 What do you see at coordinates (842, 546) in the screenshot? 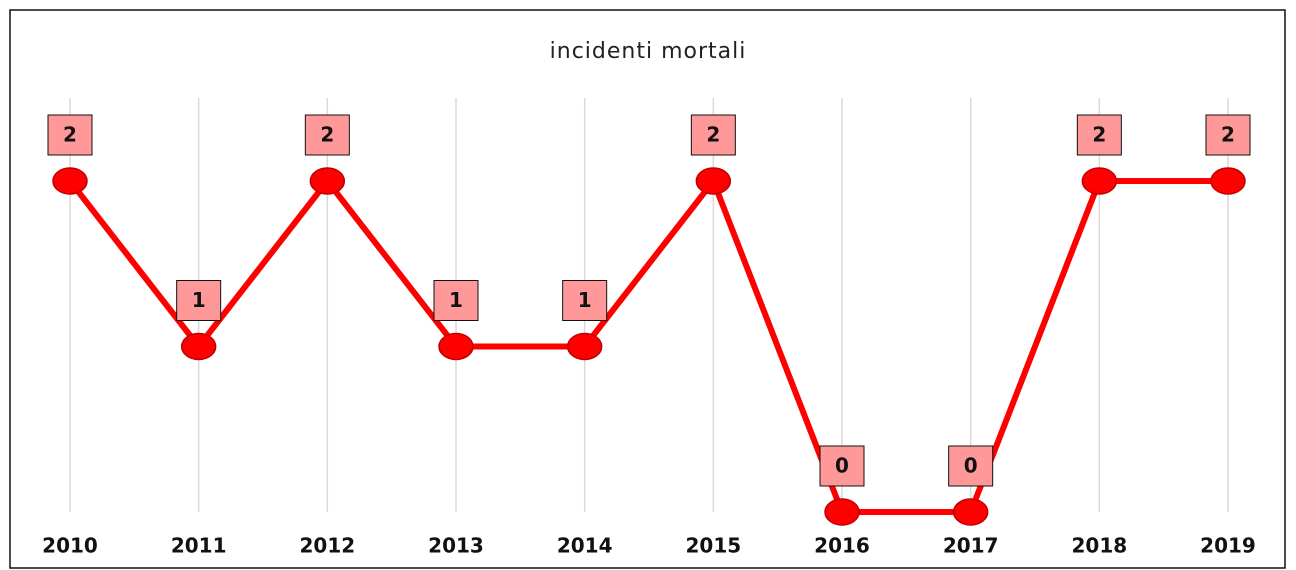
I see `x-tick-label: 2016` at bounding box center [842, 546].